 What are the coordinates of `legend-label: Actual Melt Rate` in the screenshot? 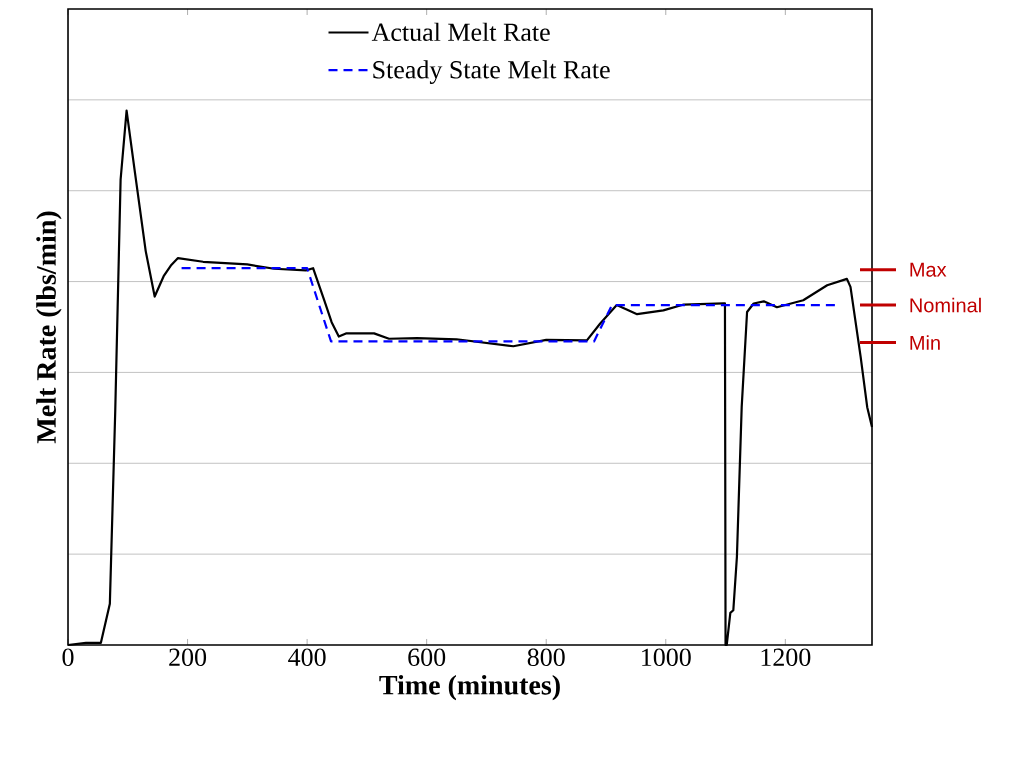 It's located at (460, 32).